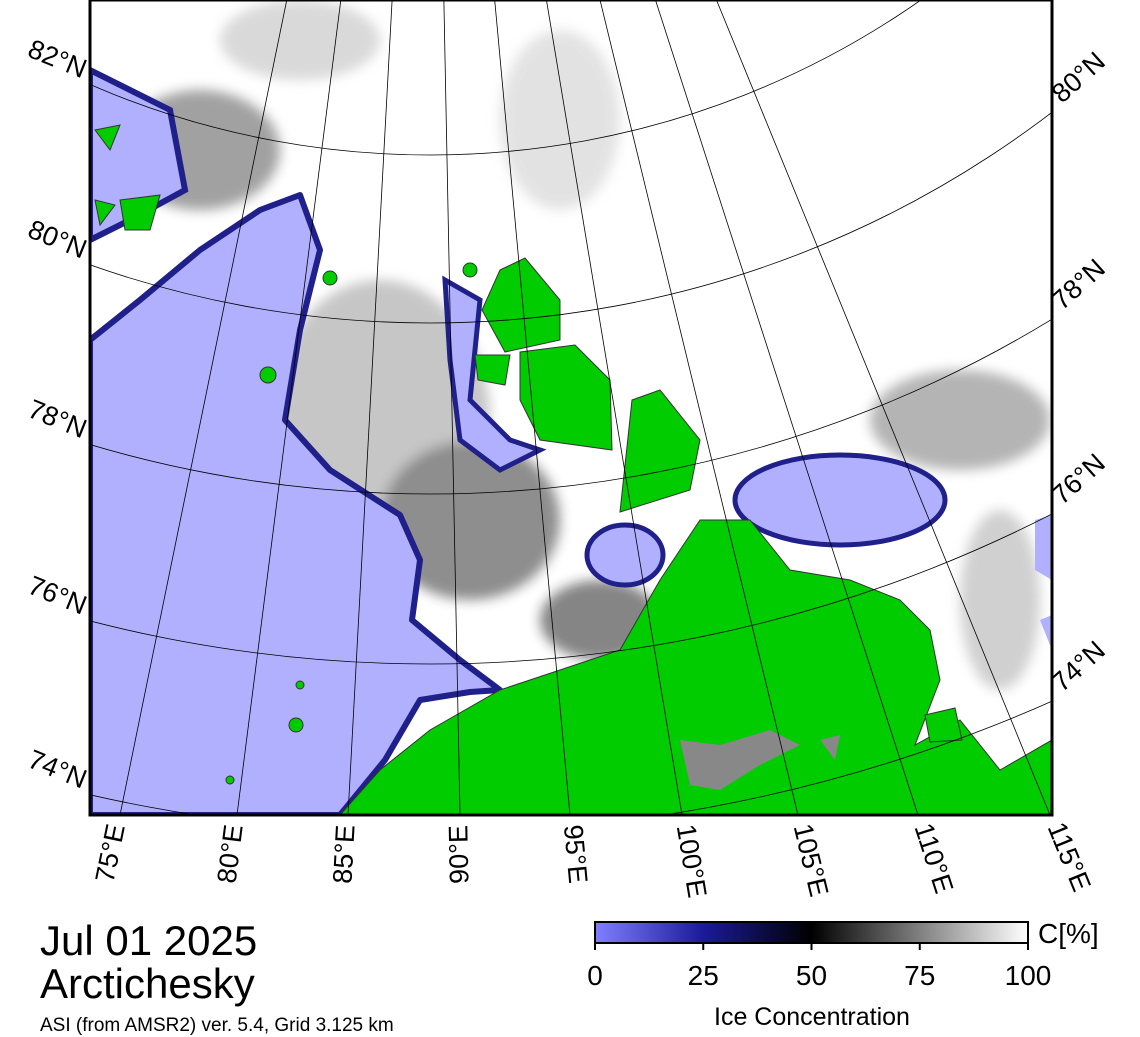  Describe the element at coordinates (1028, 975) in the screenshot. I see `colorbar-tick-label: 100` at that location.